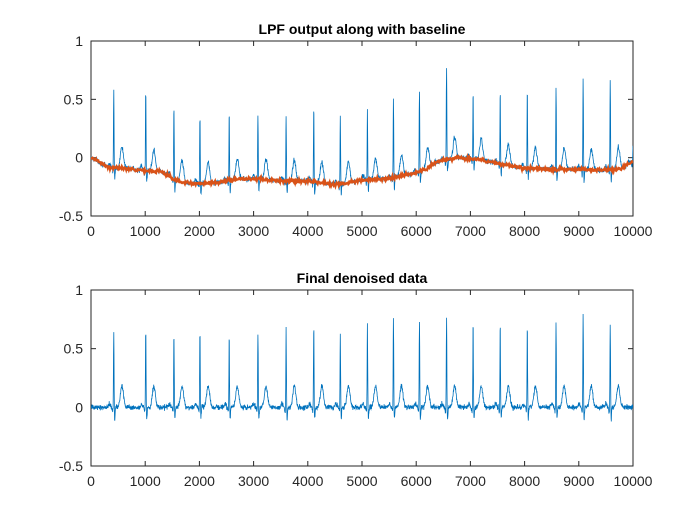  What do you see at coordinates (362, 171) in the screenshot?
I see `baseline-line` at bounding box center [362, 171].